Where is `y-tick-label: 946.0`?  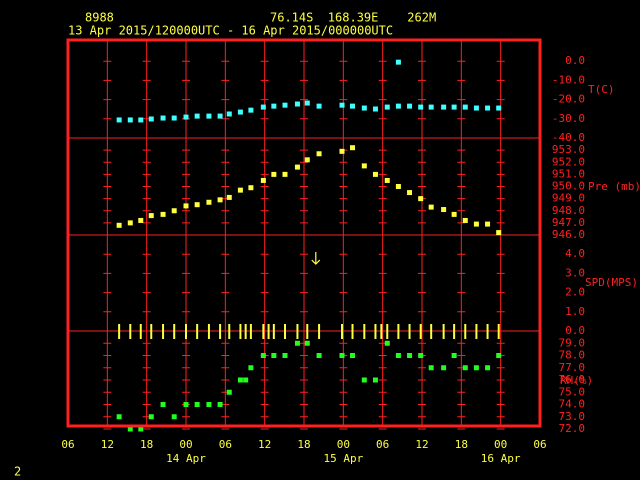 y-tick-label: 946.0 is located at coordinates (568, 234).